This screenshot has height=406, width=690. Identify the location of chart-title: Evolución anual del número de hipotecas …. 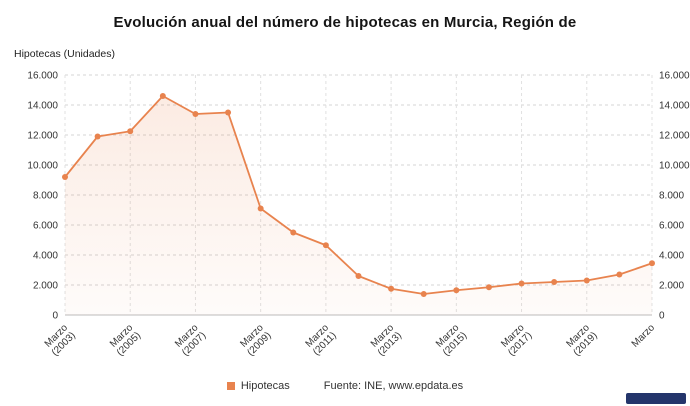
(345, 22).